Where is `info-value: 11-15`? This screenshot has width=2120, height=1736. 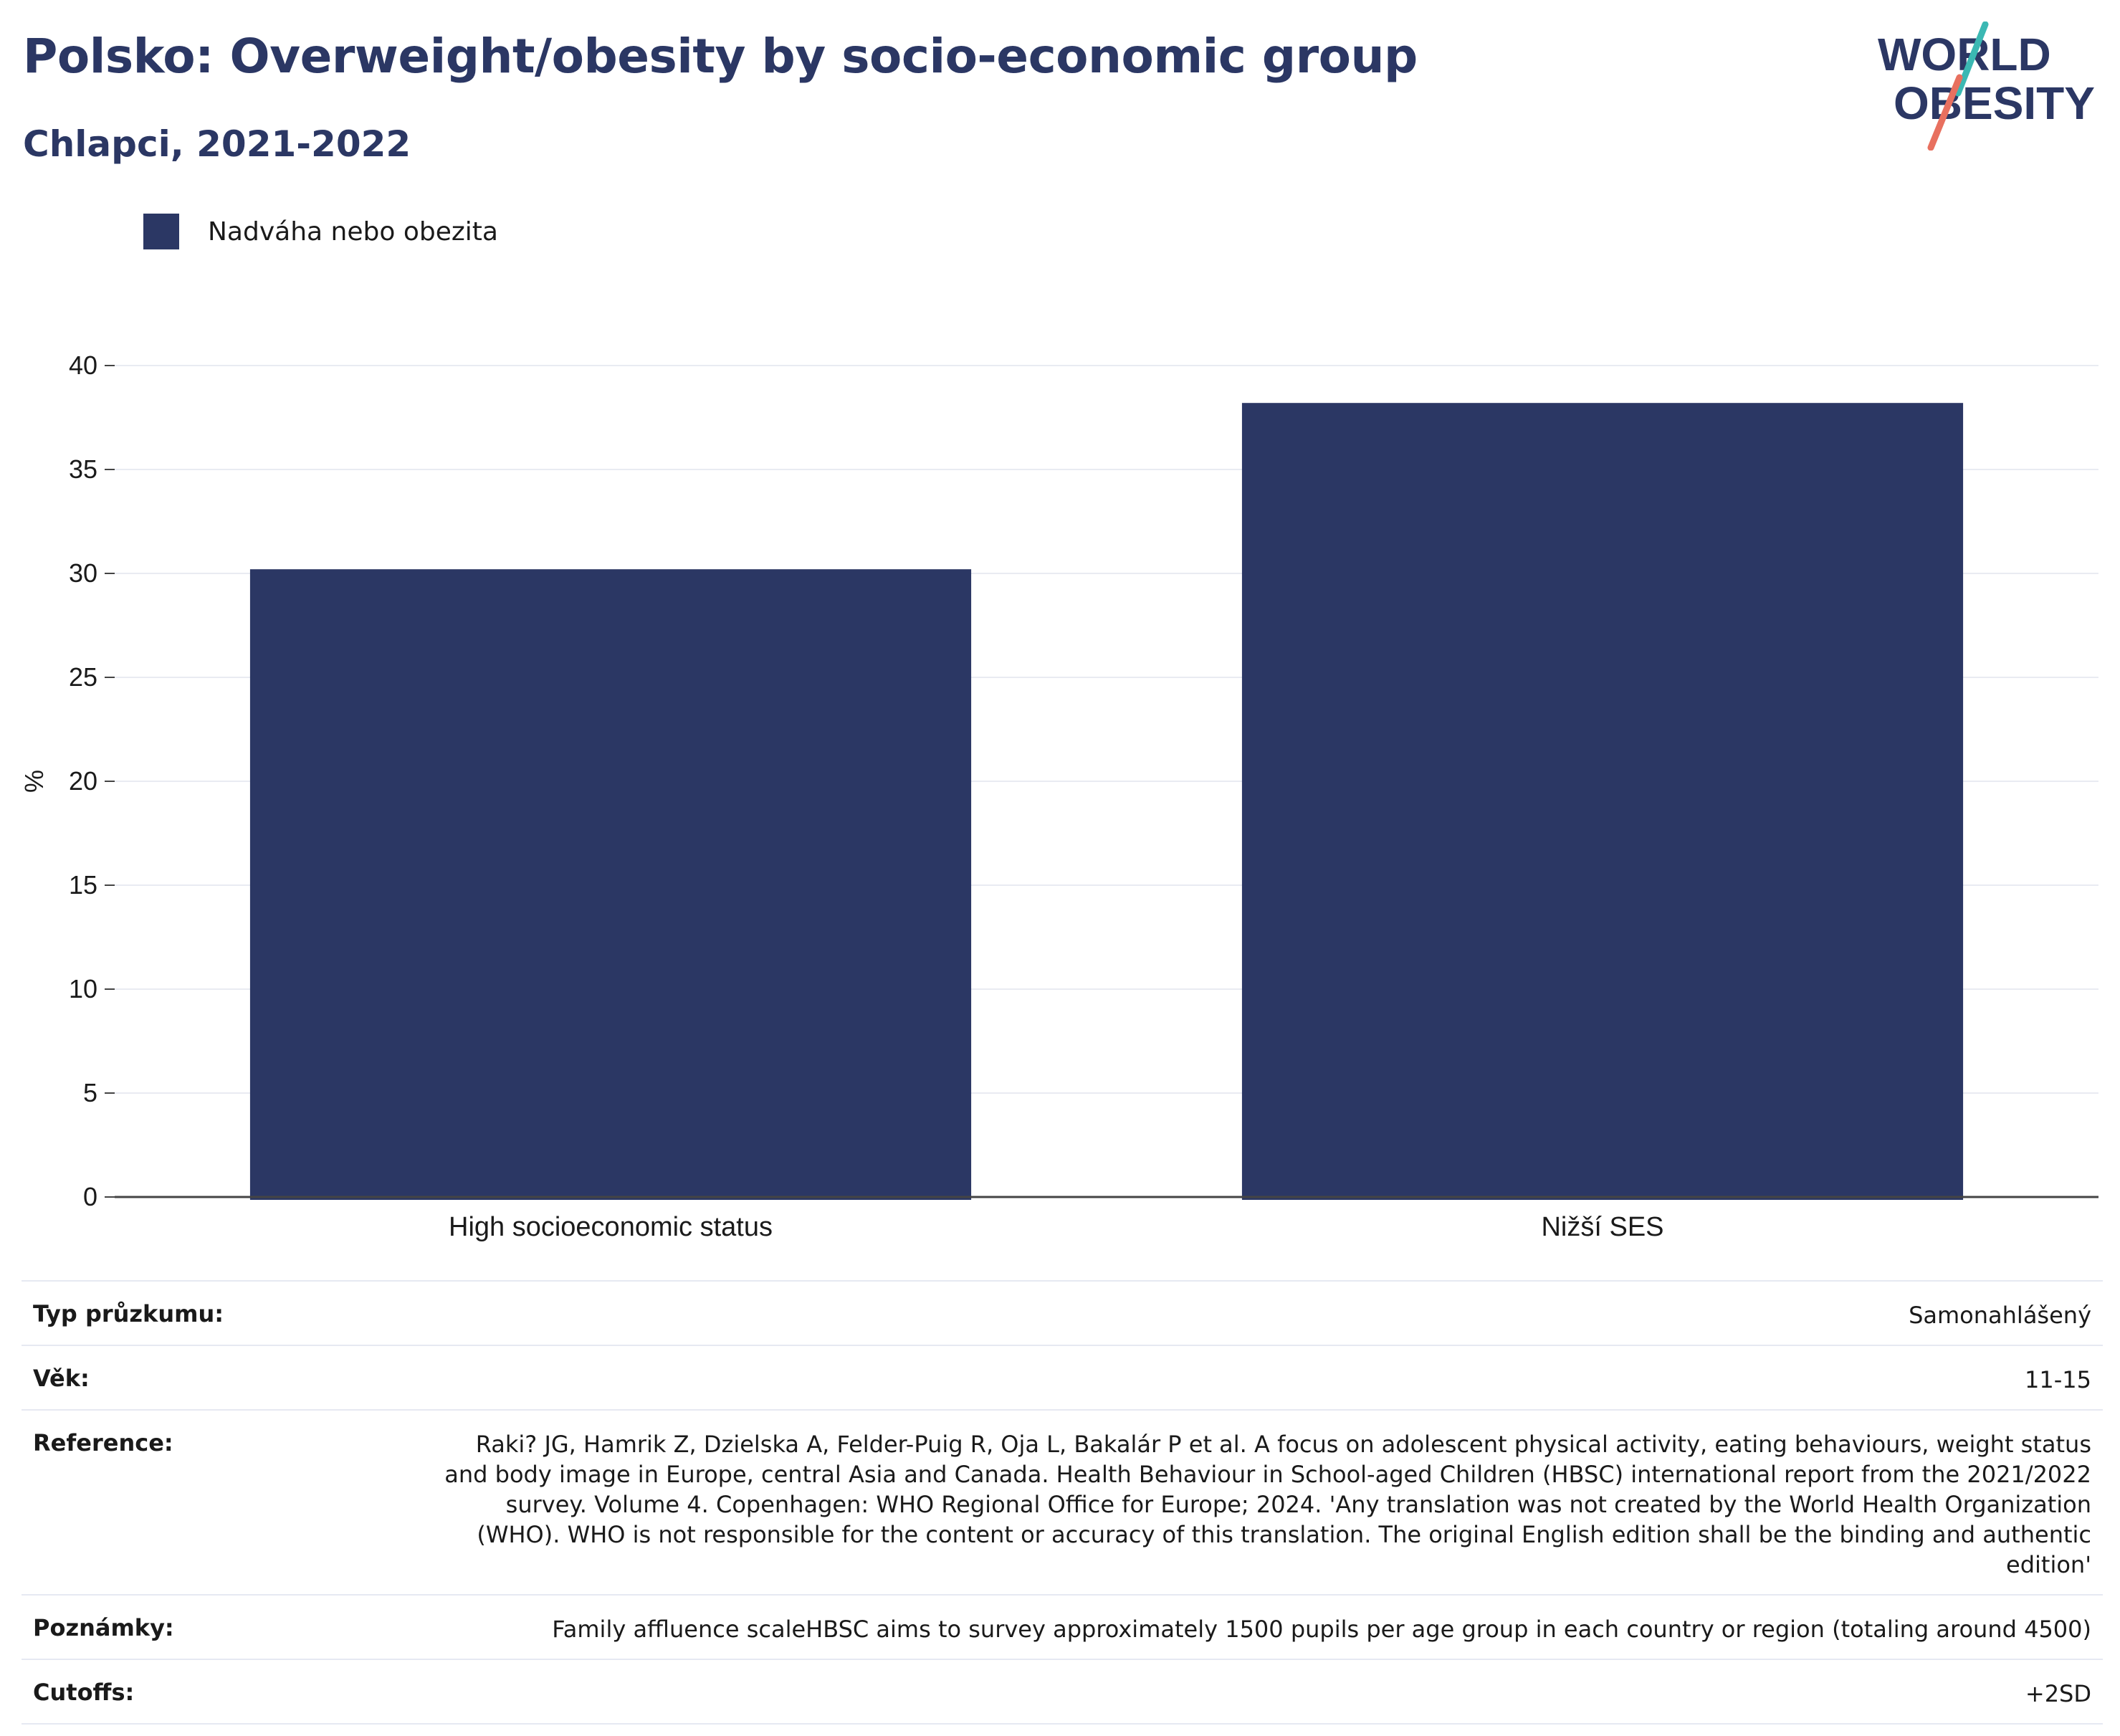 info-value: 11-15 is located at coordinates (2058, 1380).